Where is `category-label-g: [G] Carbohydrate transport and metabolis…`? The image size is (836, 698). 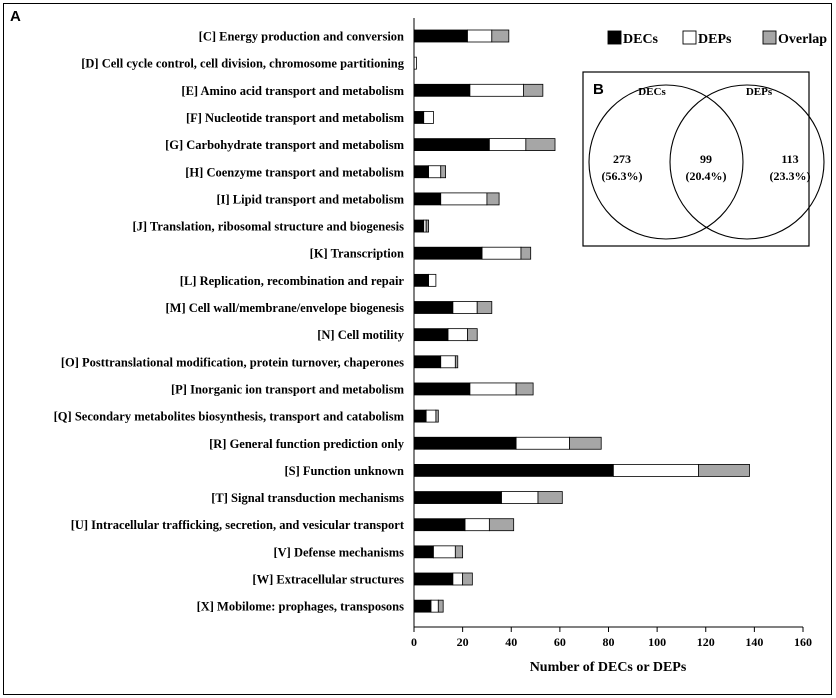
category-label-g: [G] Carbohydrate transport and metabolis… is located at coordinates (284, 145).